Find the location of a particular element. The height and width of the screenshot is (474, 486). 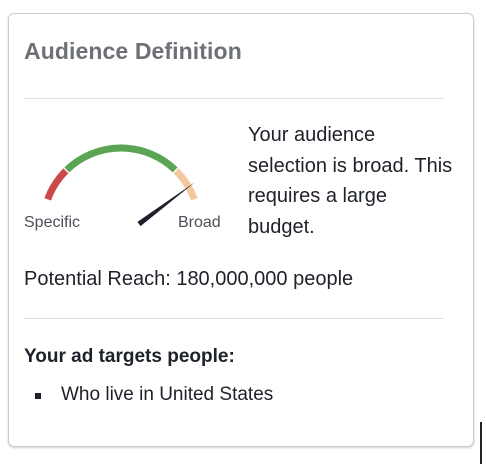

potential-reach: Potential Reach: 180,000,000 people is located at coordinates (189, 279).